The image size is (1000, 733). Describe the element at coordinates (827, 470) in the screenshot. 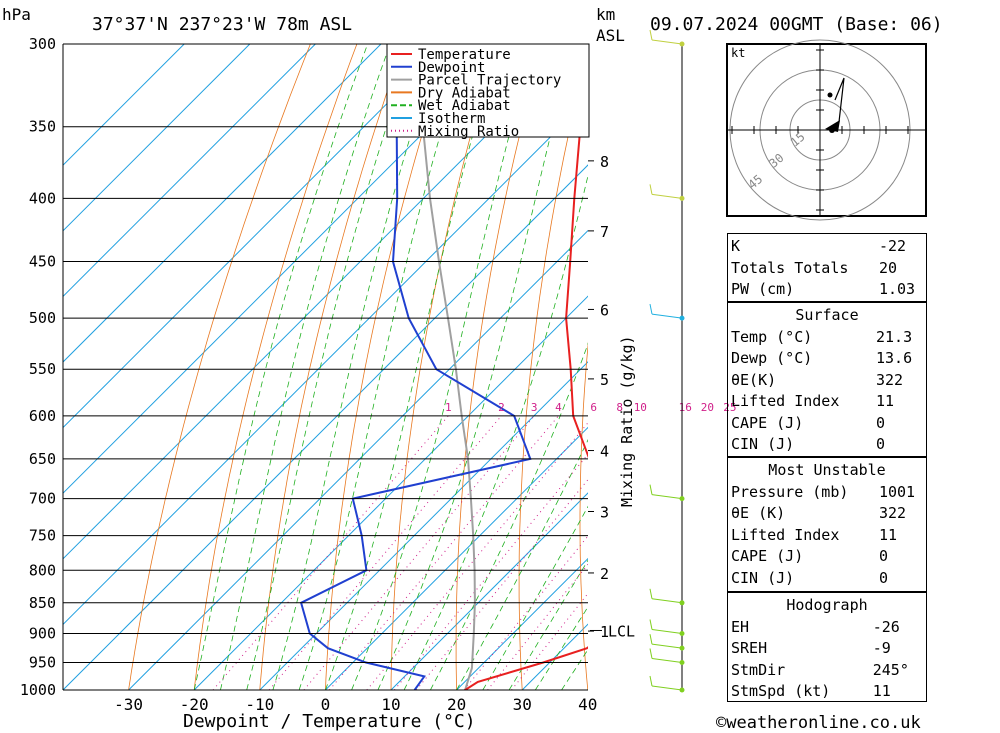

I see `most-unstable-title: Most Unstable` at that location.